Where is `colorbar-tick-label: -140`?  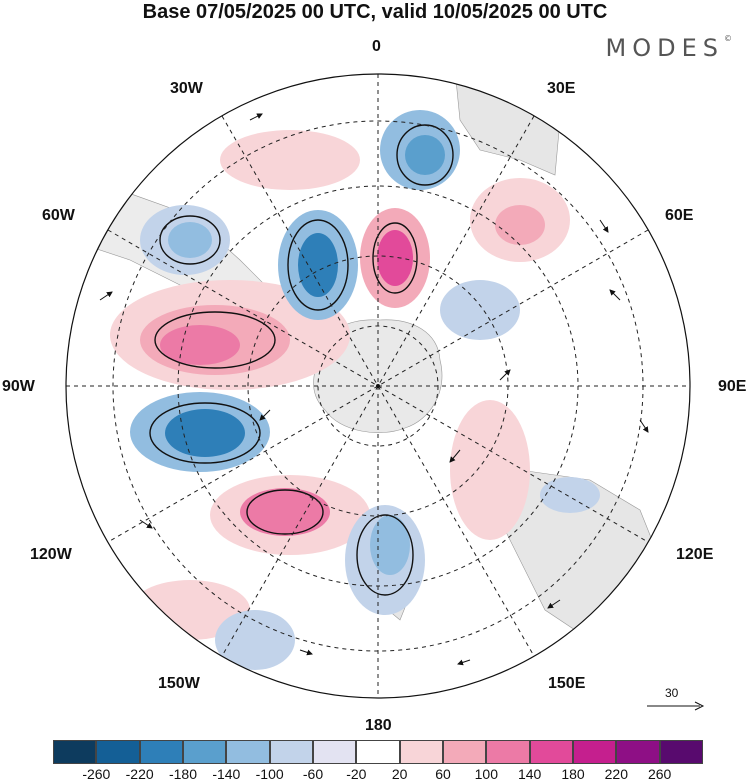
colorbar-tick-label: -140 is located at coordinates (226, 774).